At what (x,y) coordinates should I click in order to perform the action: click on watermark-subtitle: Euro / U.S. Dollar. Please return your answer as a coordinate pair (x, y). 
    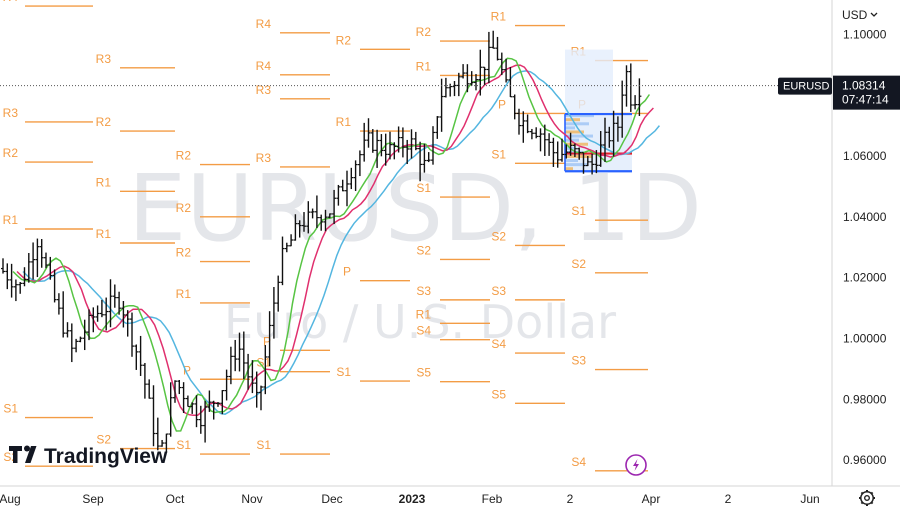
    Looking at the image, I should click on (420, 322).